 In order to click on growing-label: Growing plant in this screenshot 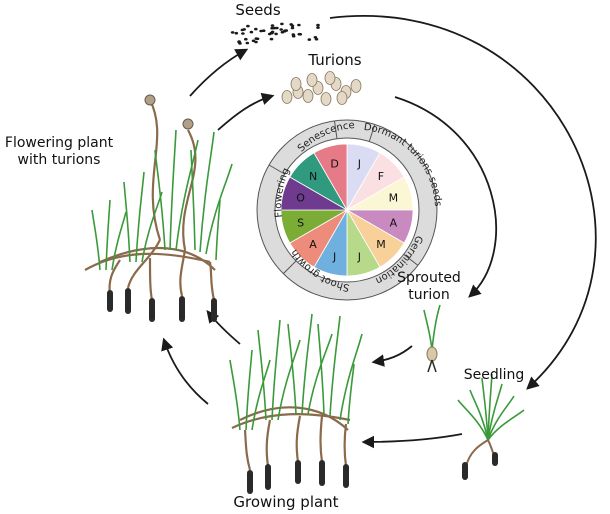, I will do `click(286, 502)`.